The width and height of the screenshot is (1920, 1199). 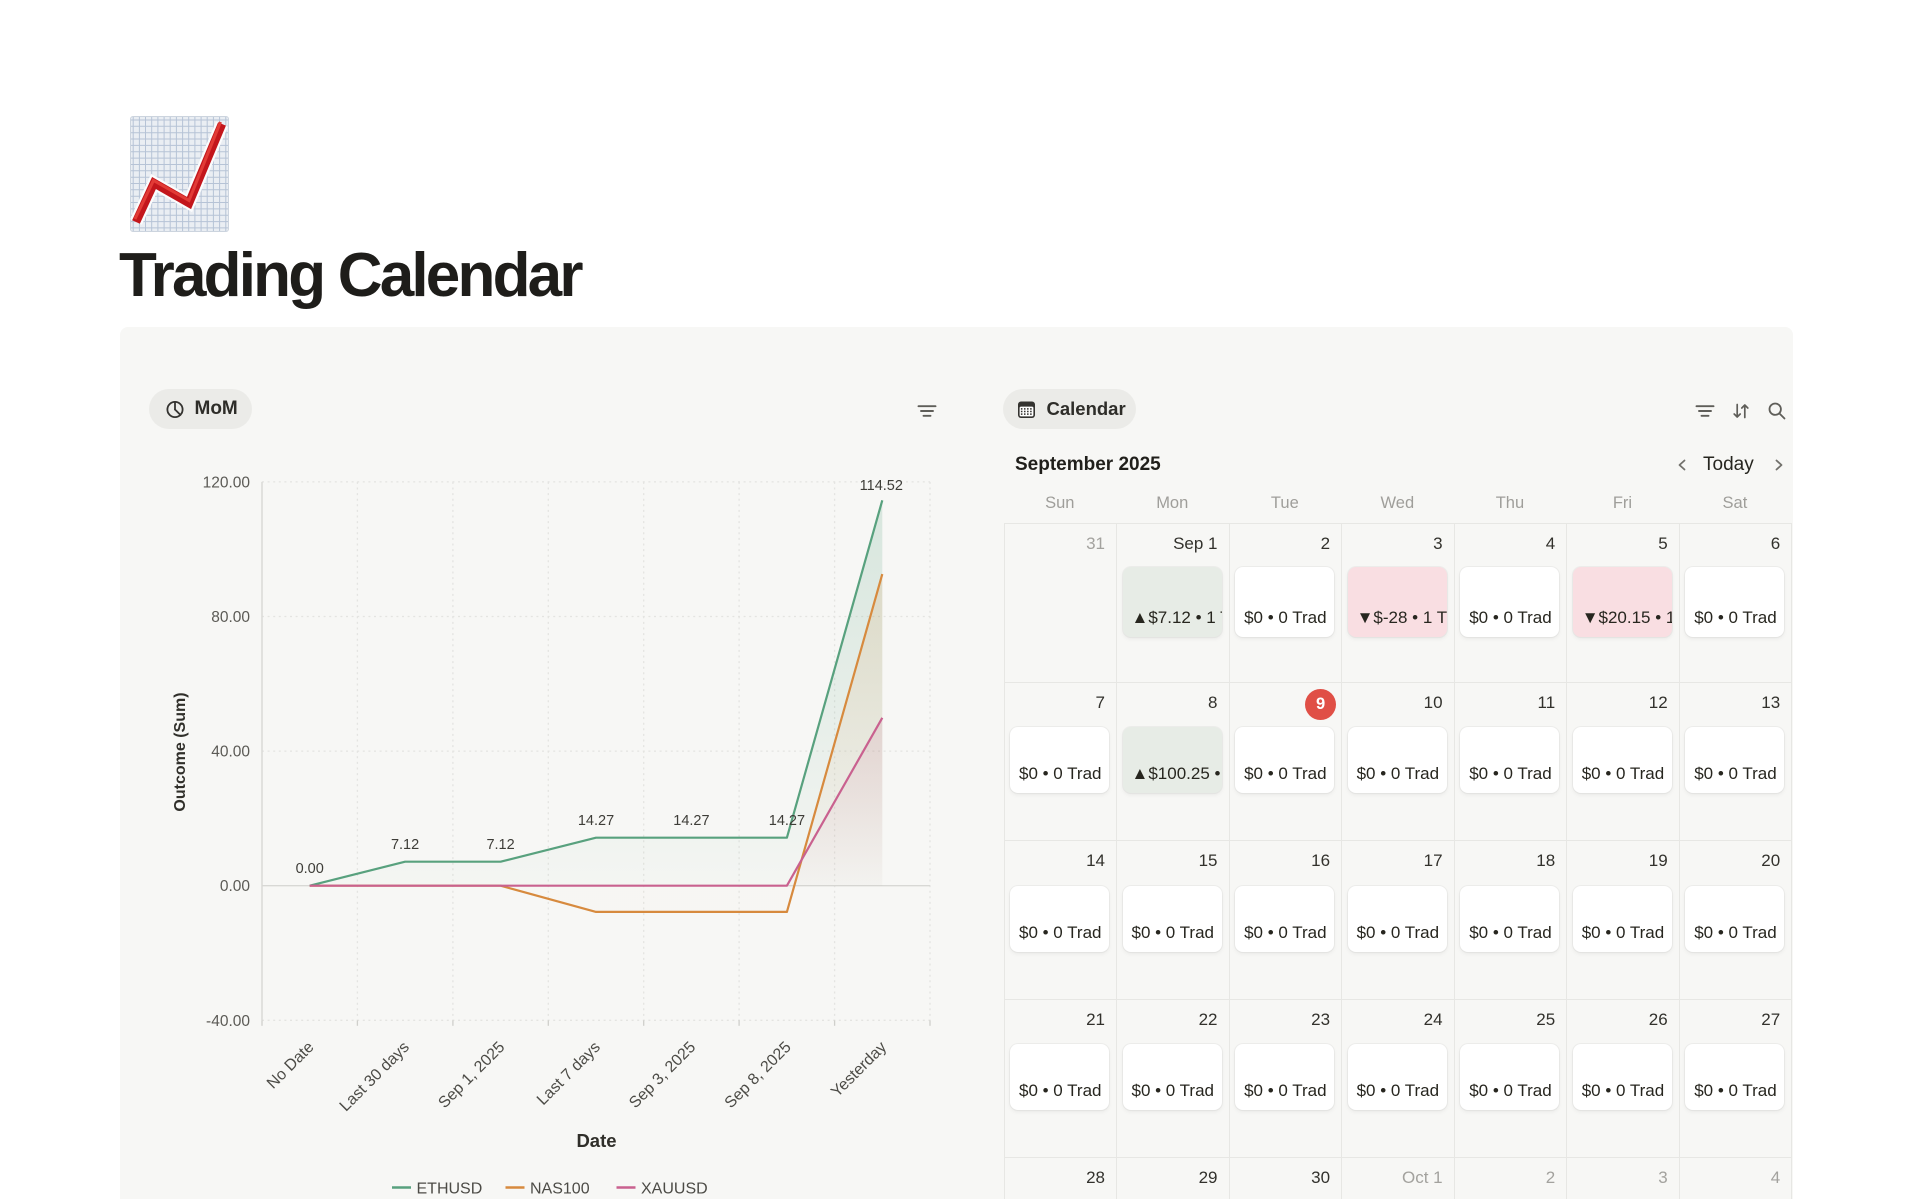 I want to click on svg-text: NAS100, so click(x=560, y=1189).